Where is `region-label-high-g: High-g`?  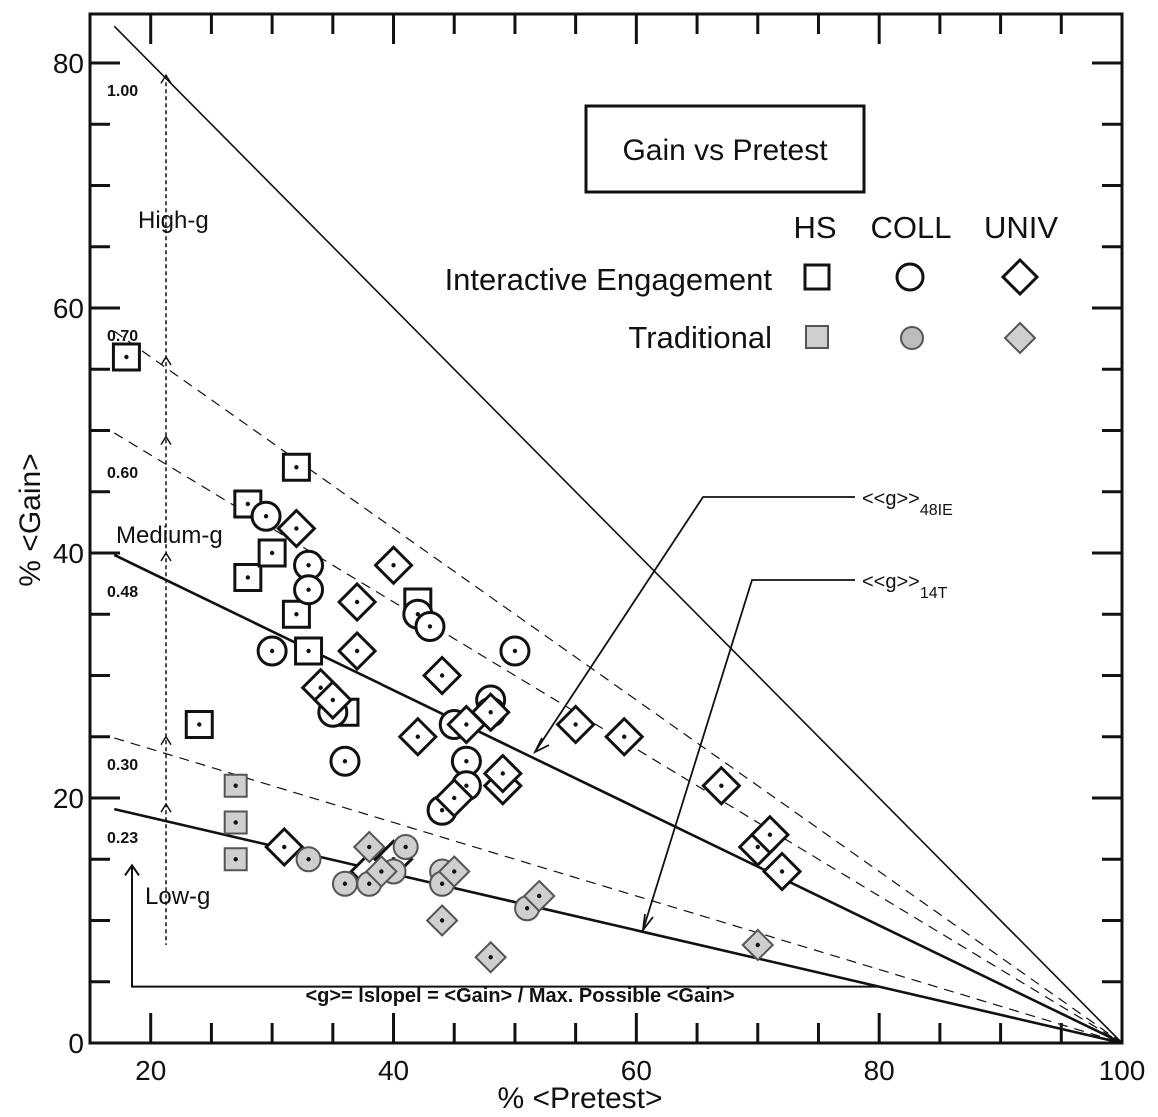 region-label-high-g: High-g is located at coordinates (173, 220).